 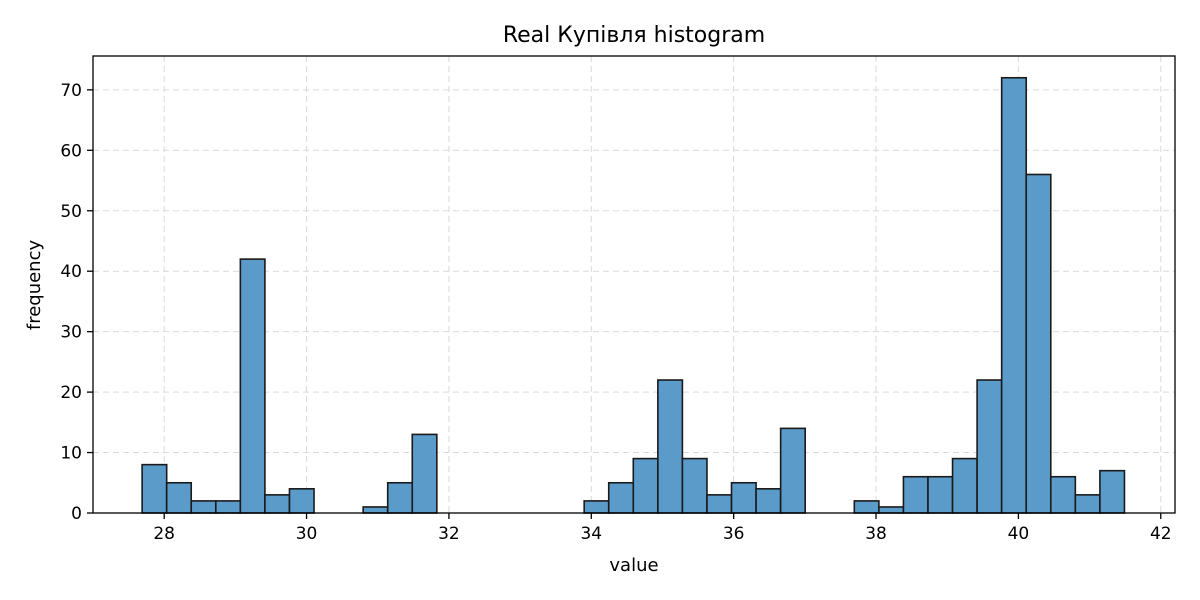 What do you see at coordinates (71, 212) in the screenshot?
I see `y-tick-label: 50` at bounding box center [71, 212].